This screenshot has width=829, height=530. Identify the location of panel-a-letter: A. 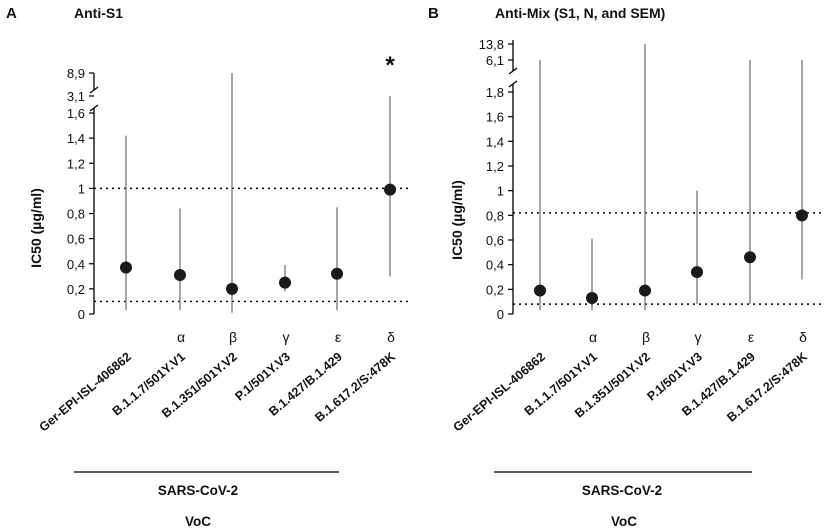
(11, 13).